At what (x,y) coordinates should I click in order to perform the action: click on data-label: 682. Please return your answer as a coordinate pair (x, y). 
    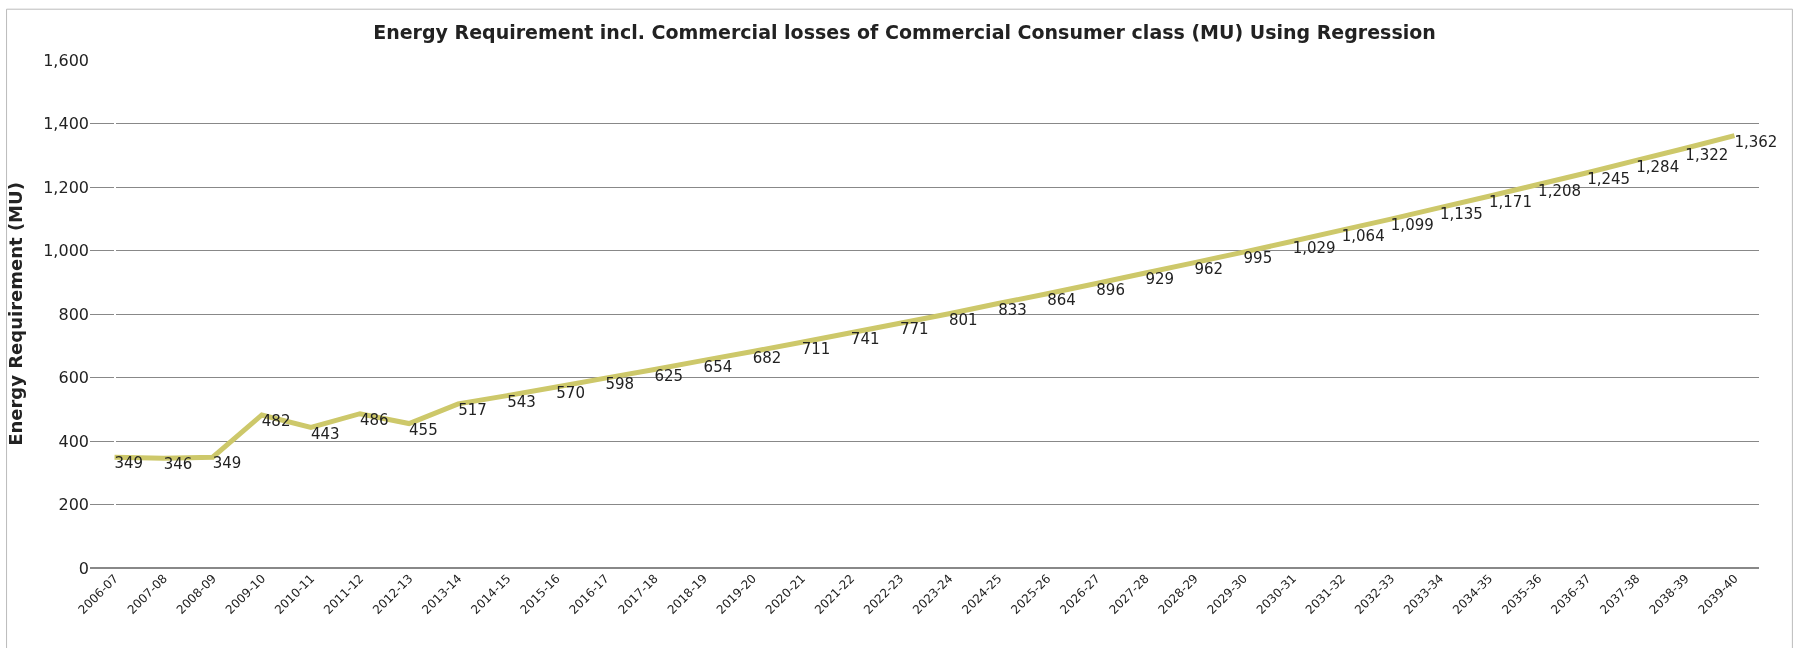
    Looking at the image, I should click on (767, 357).